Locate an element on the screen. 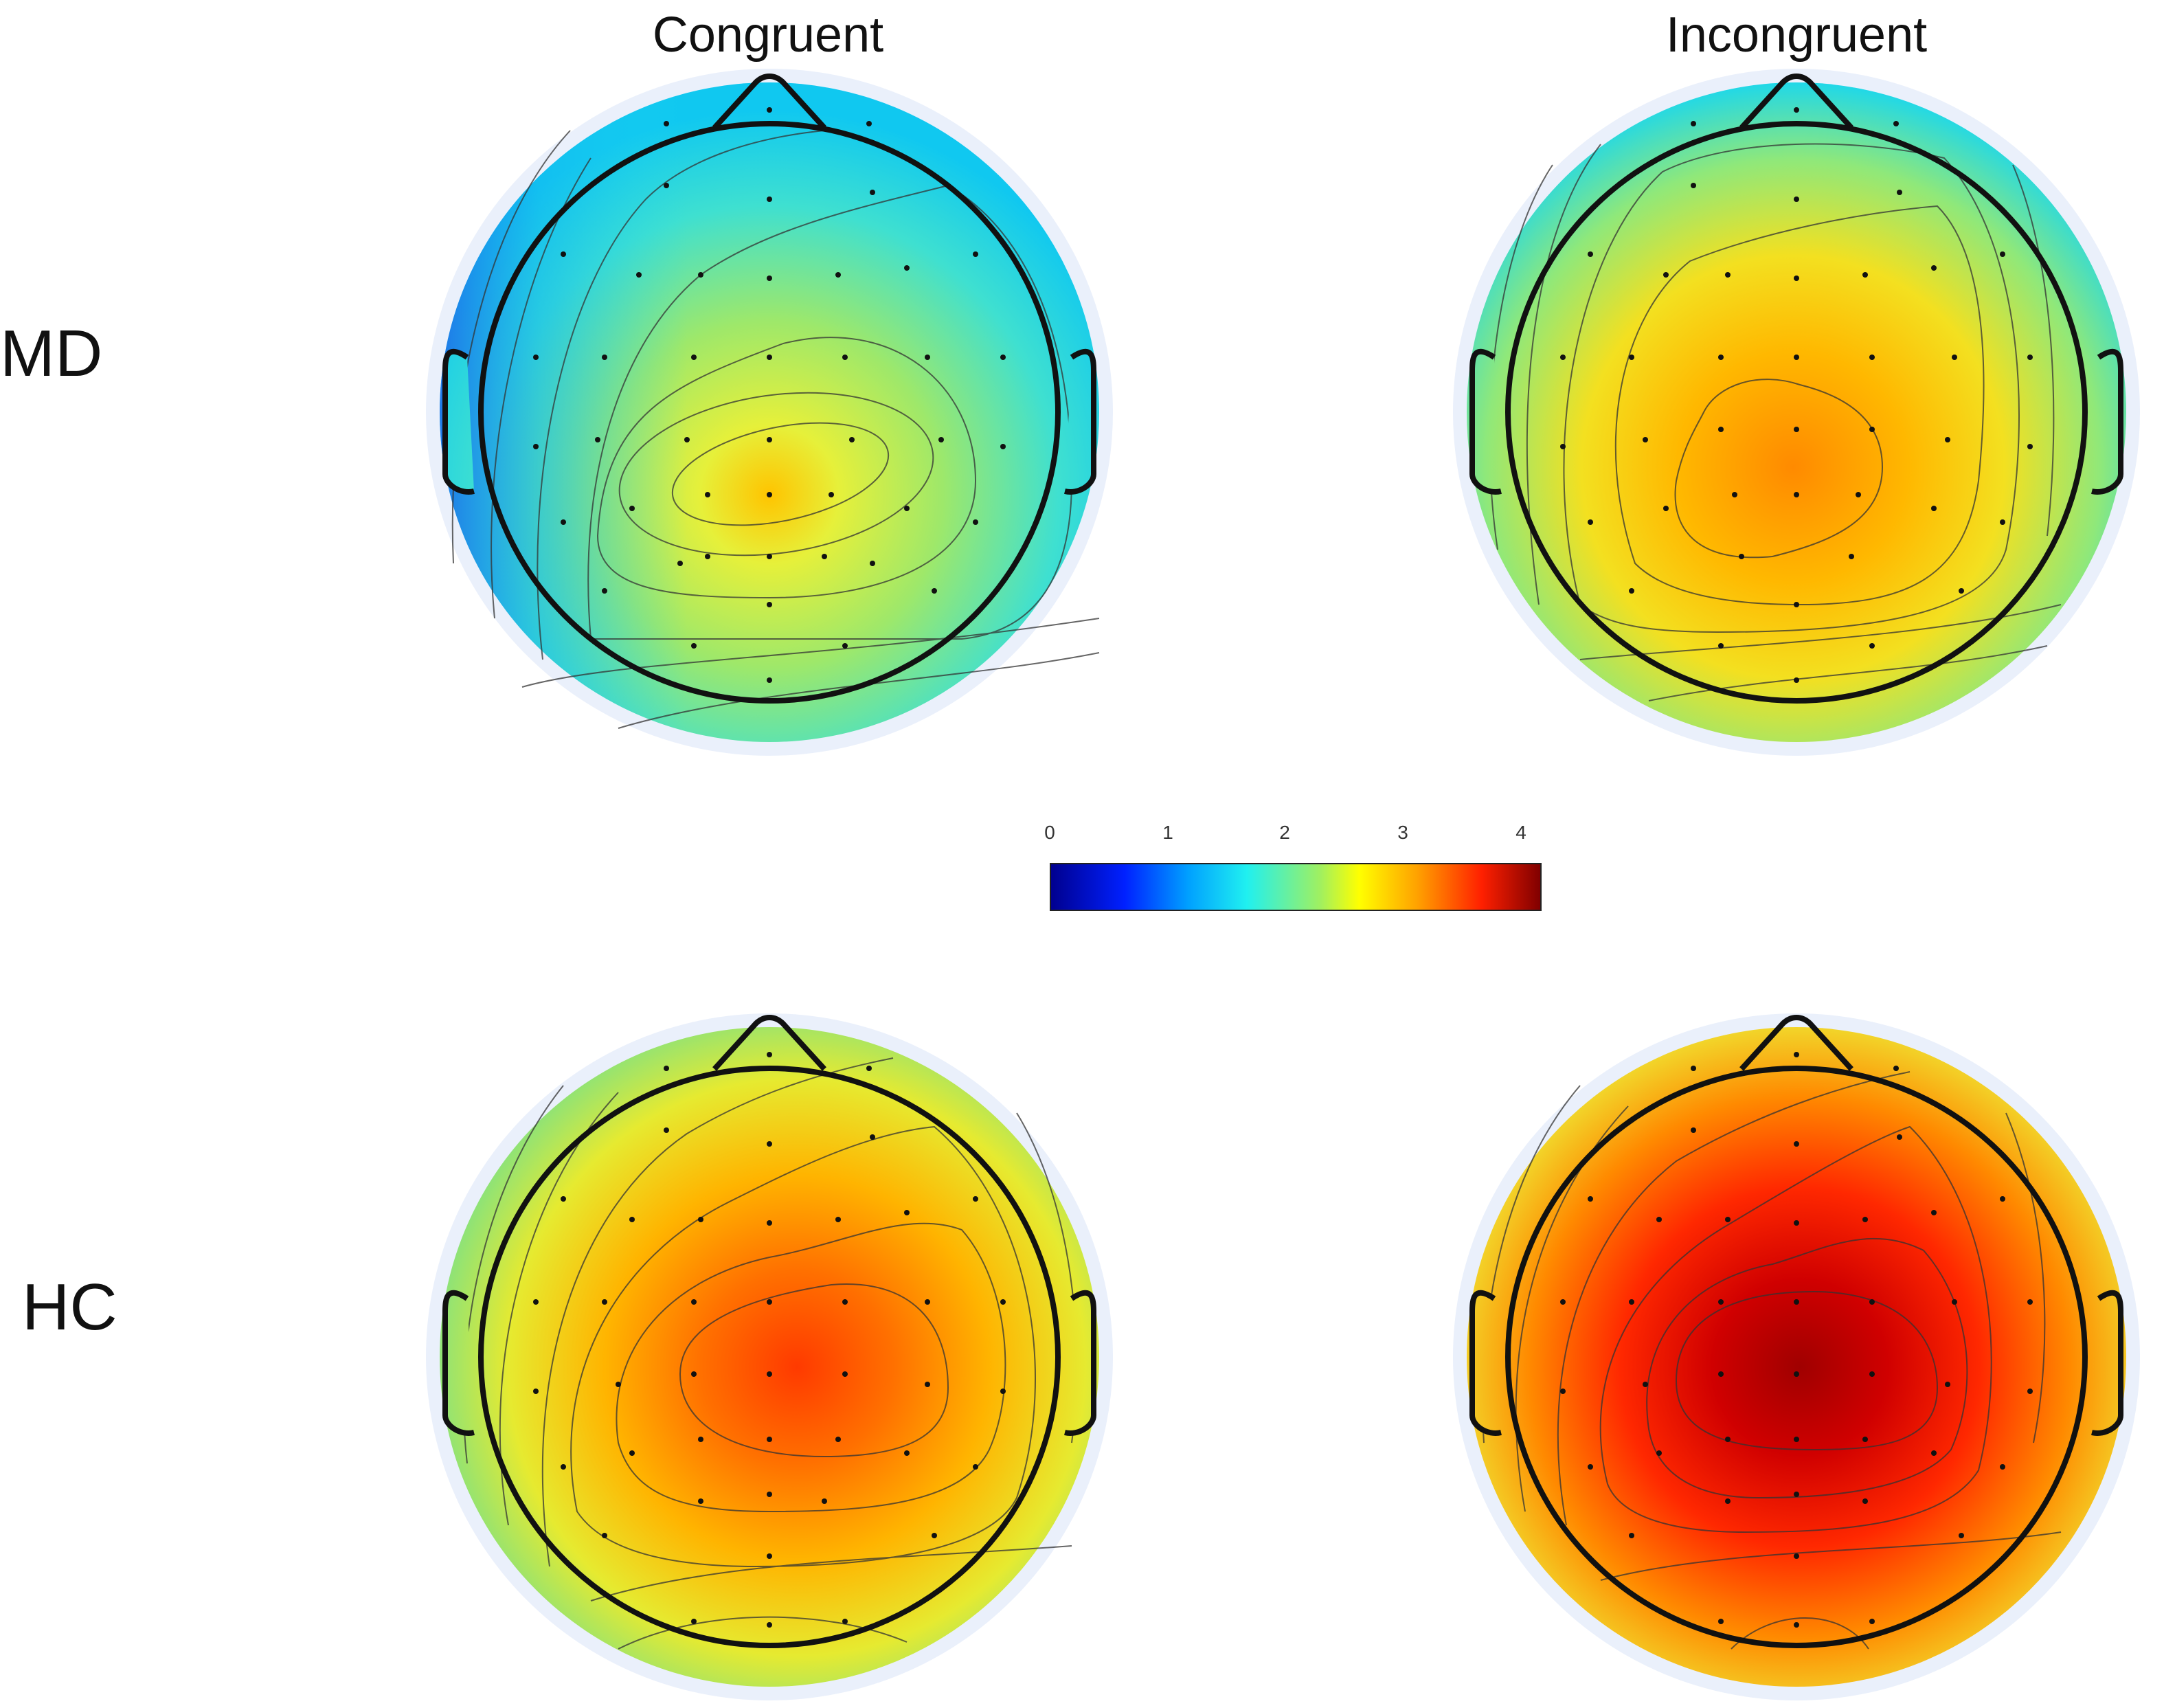 The height and width of the screenshot is (1708, 2164). colorbar-tick: 2 is located at coordinates (1285, 832).